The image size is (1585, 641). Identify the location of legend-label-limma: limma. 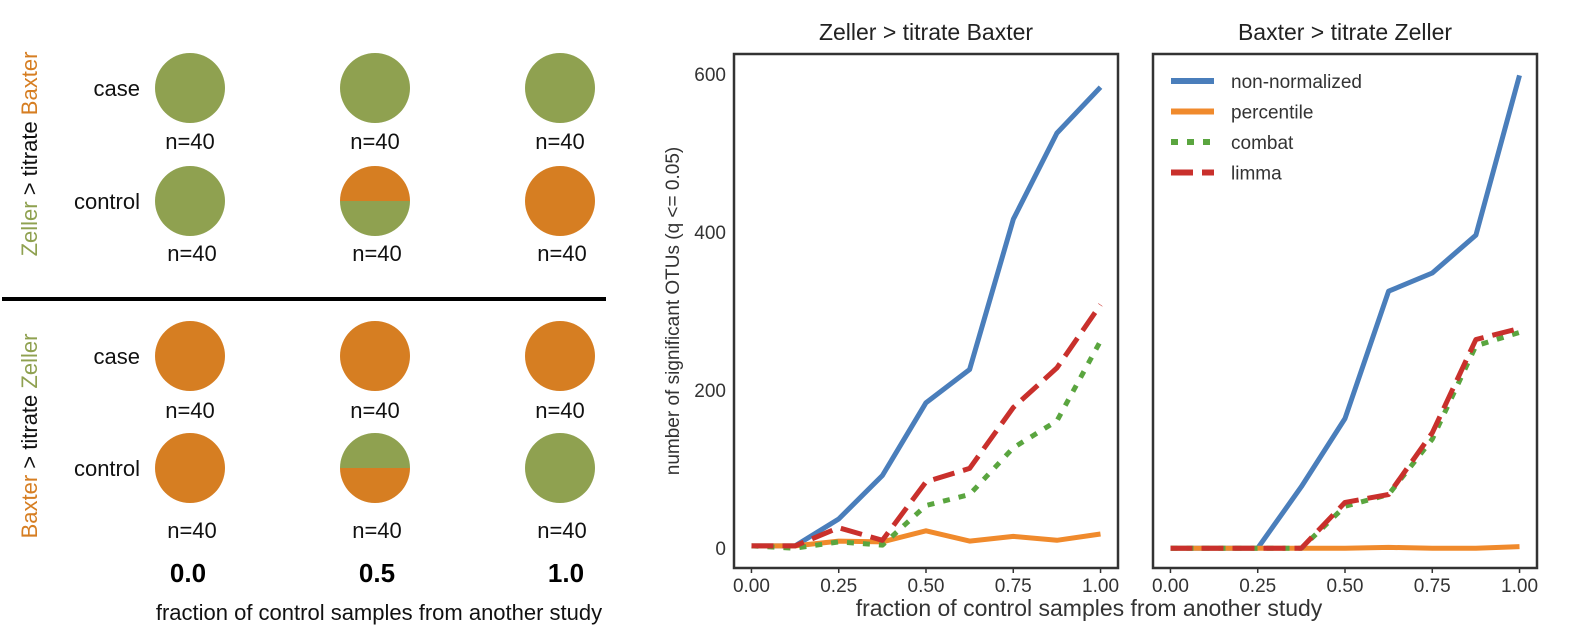
(1256, 174).